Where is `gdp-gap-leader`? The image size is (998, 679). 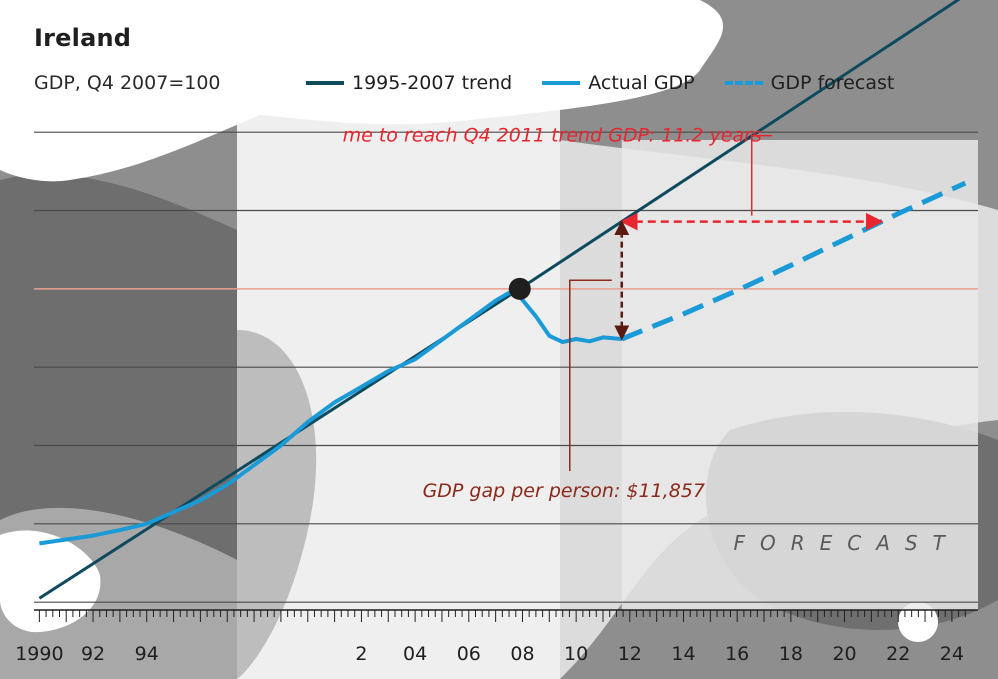 gdp-gap-leader is located at coordinates (590, 375).